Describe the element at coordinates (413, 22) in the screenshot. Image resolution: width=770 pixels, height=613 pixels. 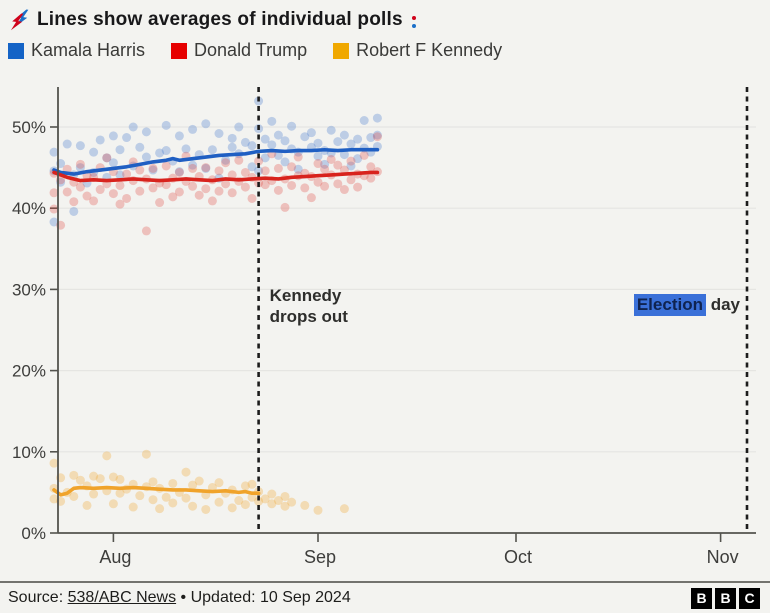
I see `title-colon` at that location.